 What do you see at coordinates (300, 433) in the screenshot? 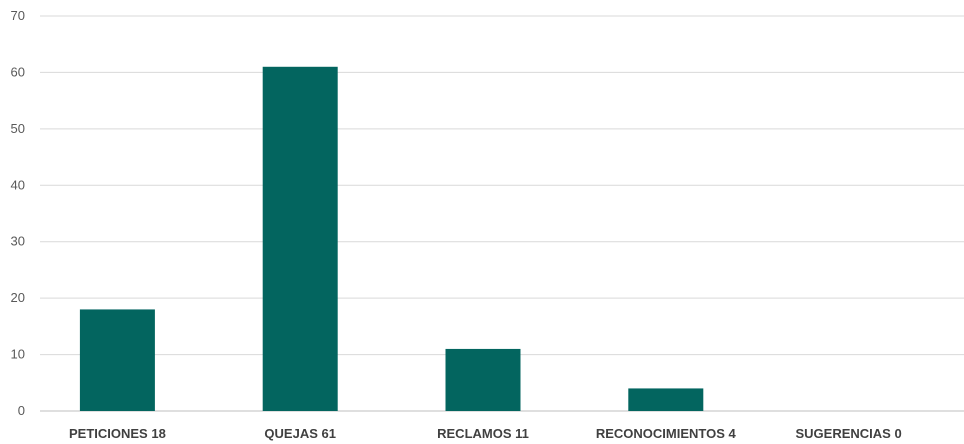
I see `x-category-label-2: QUEJAS 61` at bounding box center [300, 433].